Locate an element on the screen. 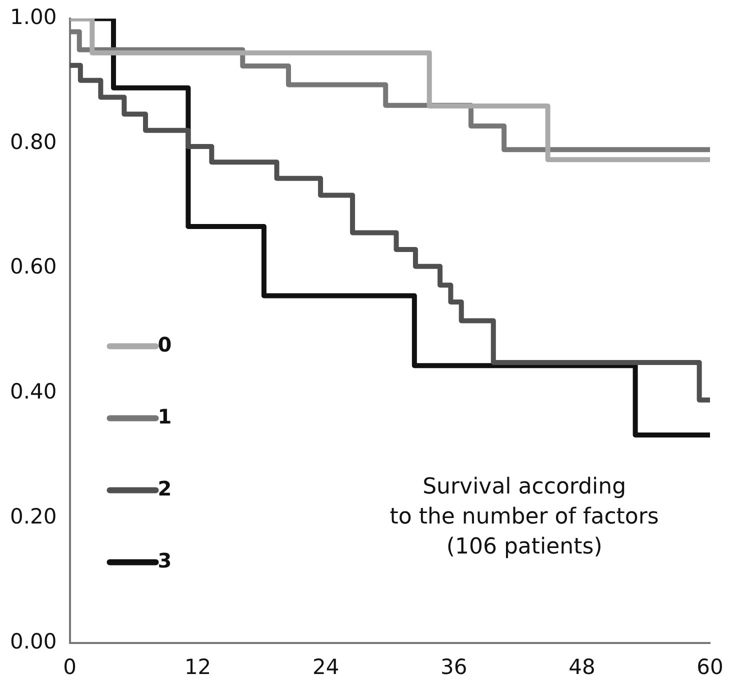  legend-label: 0 is located at coordinates (165, 344).